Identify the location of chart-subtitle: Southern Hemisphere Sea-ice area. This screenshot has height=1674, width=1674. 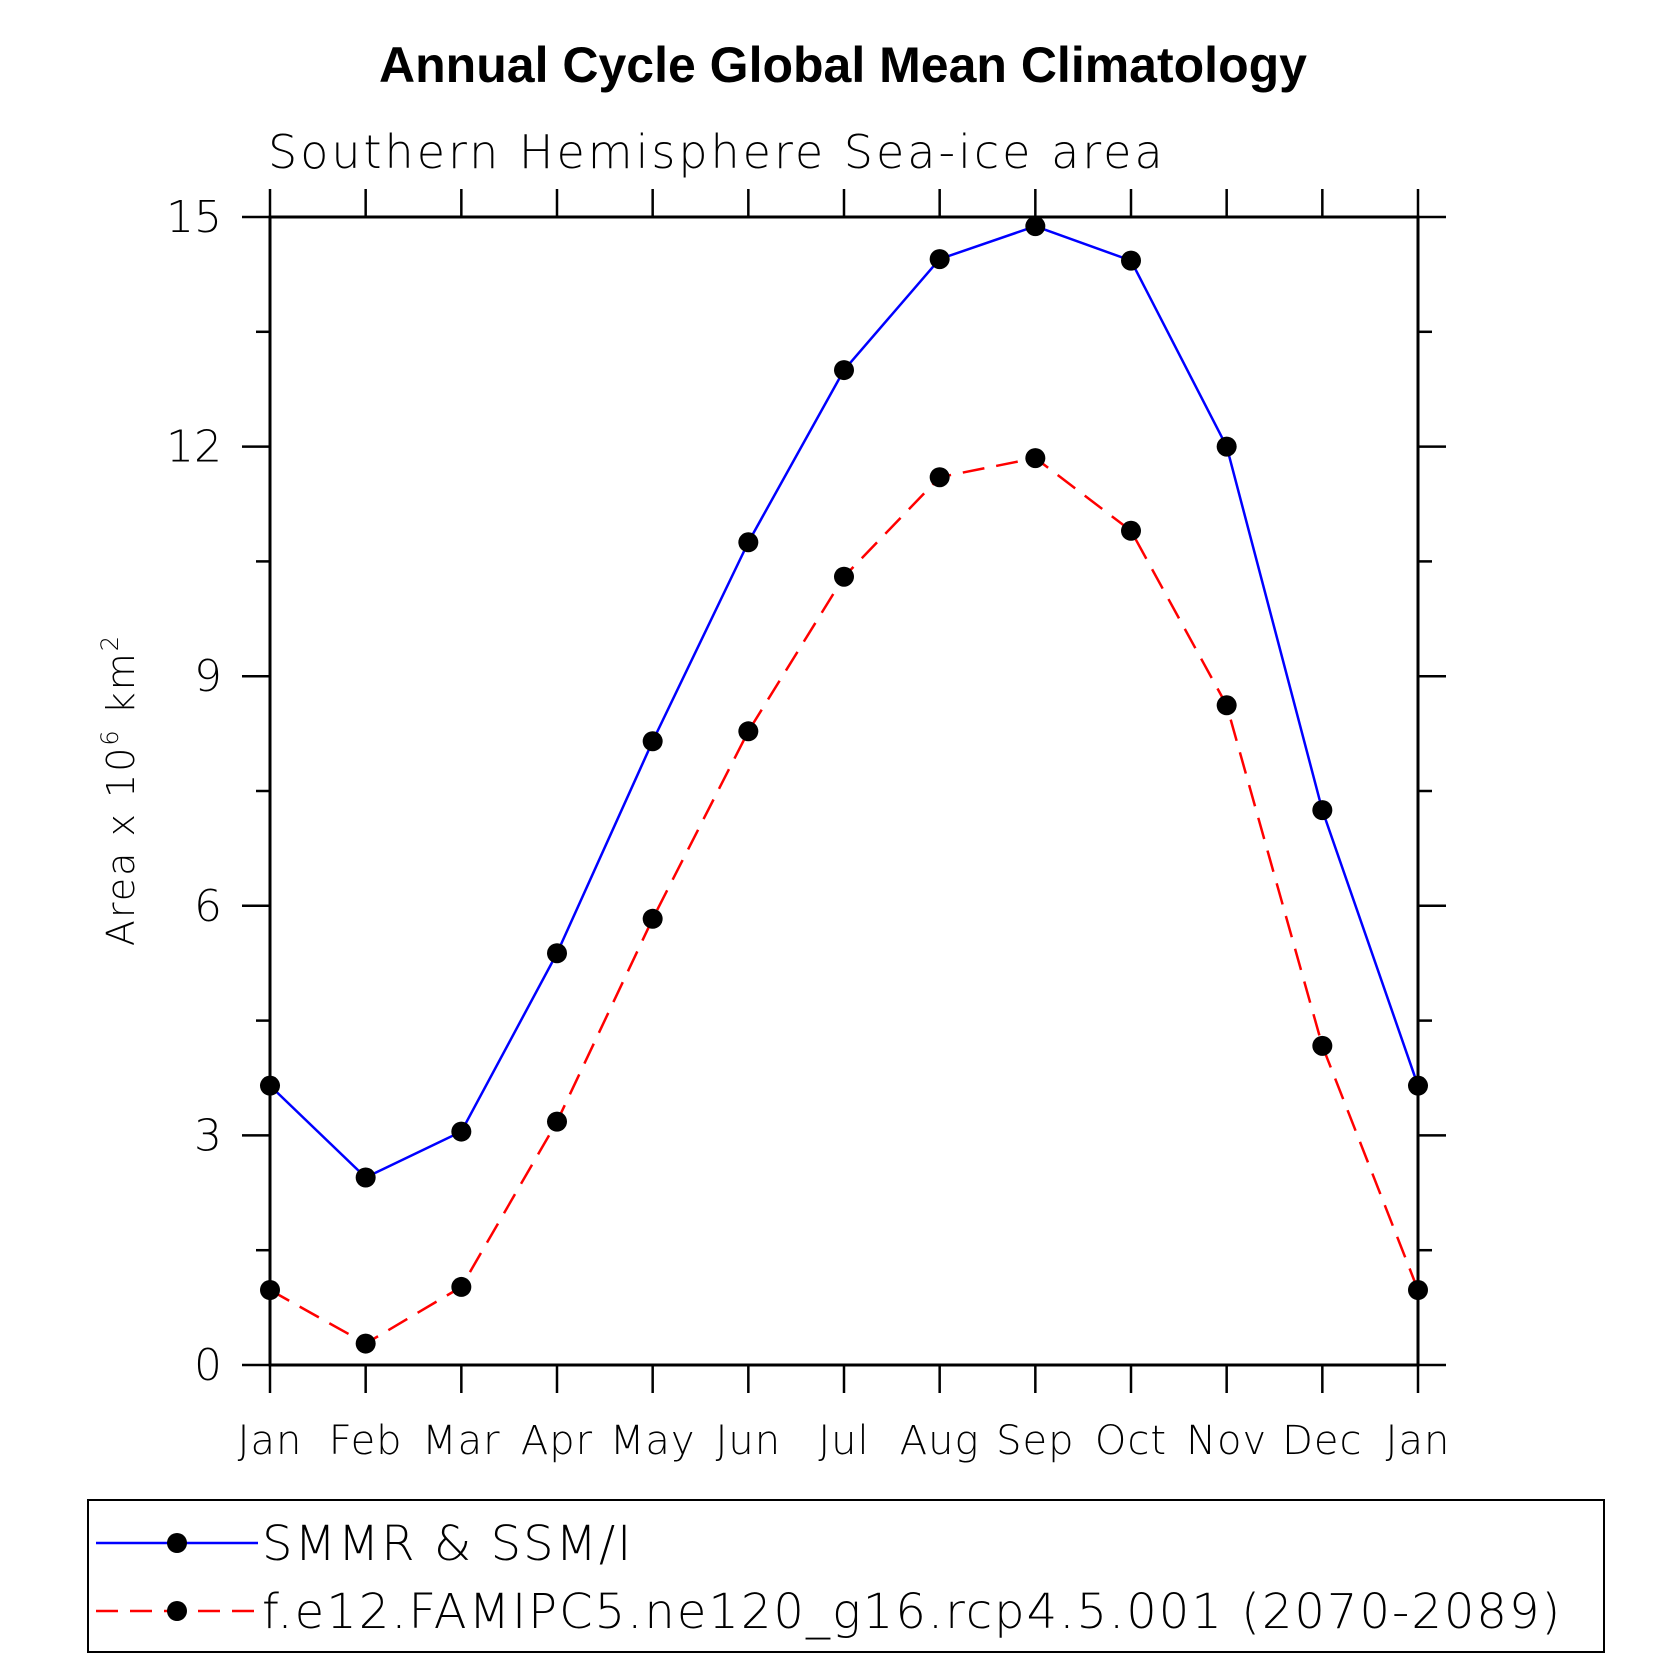
(717, 152).